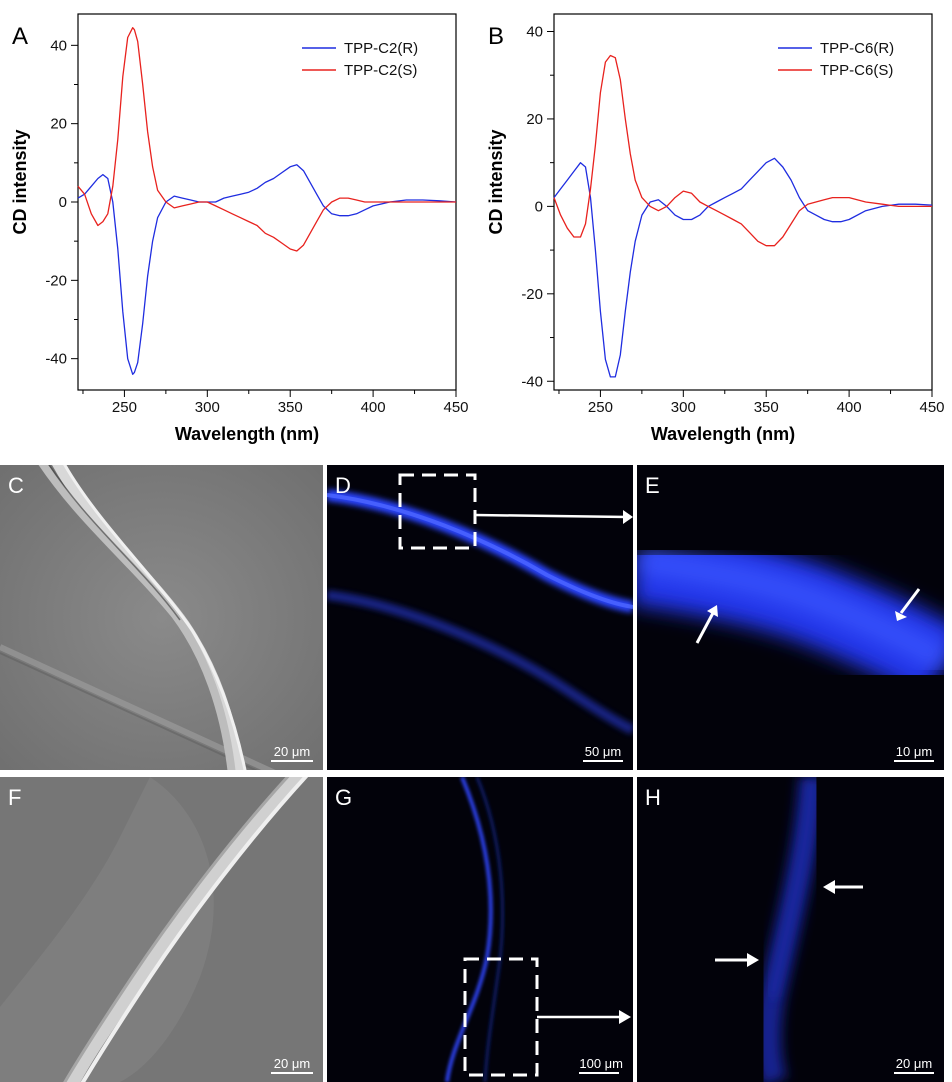 Image resolution: width=952 pixels, height=1082 pixels. I want to click on scale-bar-g: 100 μm, so click(601, 1065).